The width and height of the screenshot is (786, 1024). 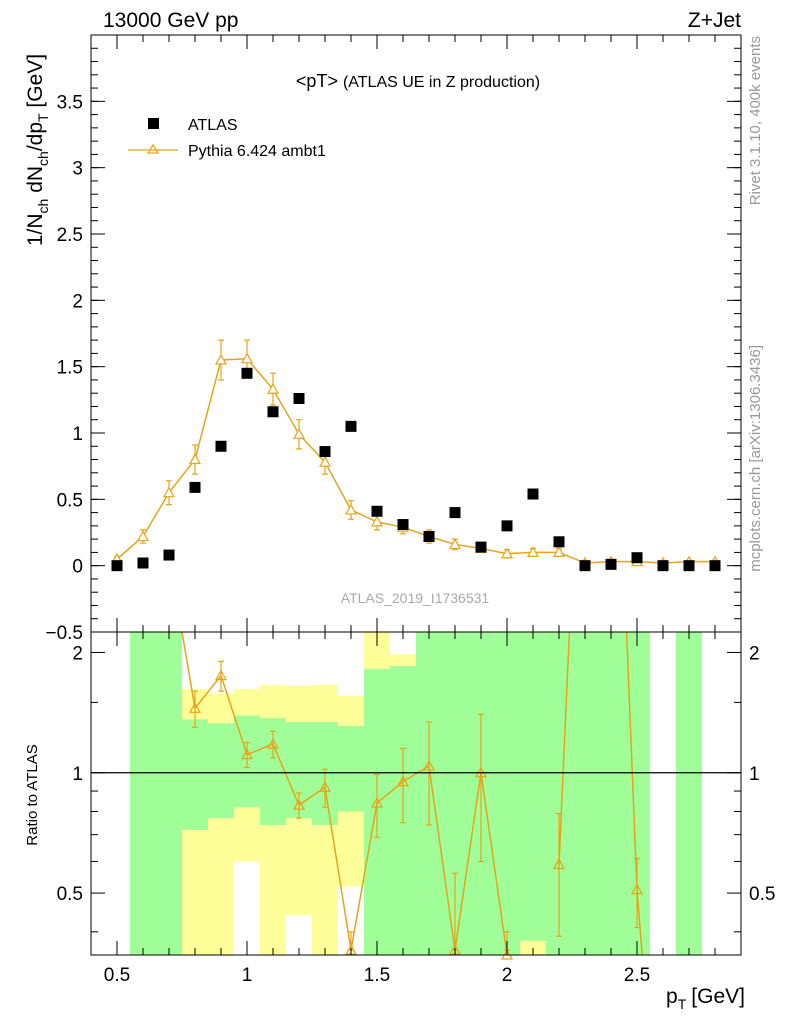 What do you see at coordinates (77, 301) in the screenshot?
I see `y-tick-label: 2` at bounding box center [77, 301].